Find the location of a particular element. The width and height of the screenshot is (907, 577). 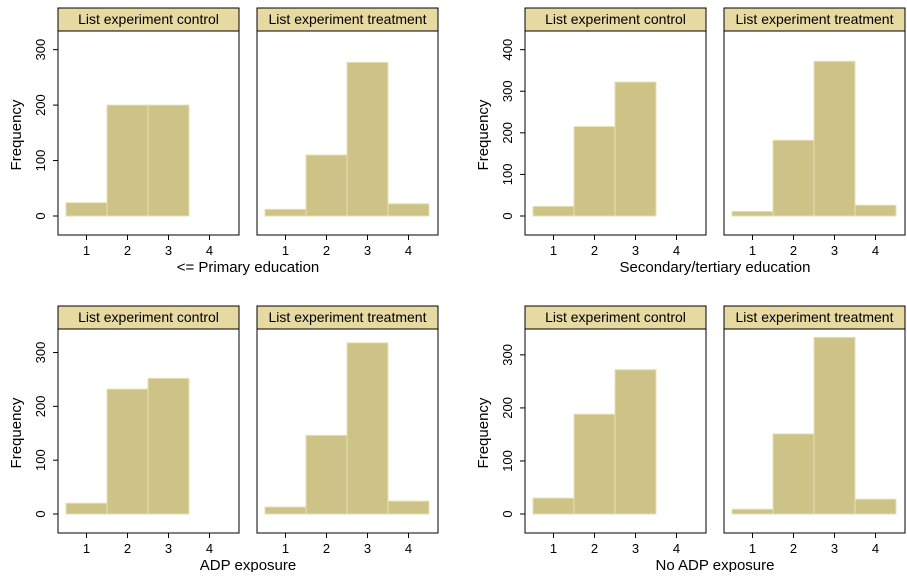

group-caption: ADP exposure is located at coordinates (248, 564).